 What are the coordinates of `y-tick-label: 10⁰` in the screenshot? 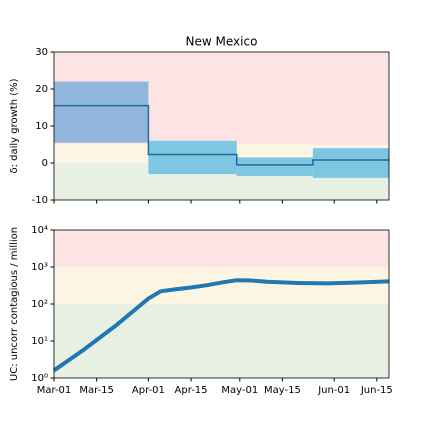 It's located at (39, 378).